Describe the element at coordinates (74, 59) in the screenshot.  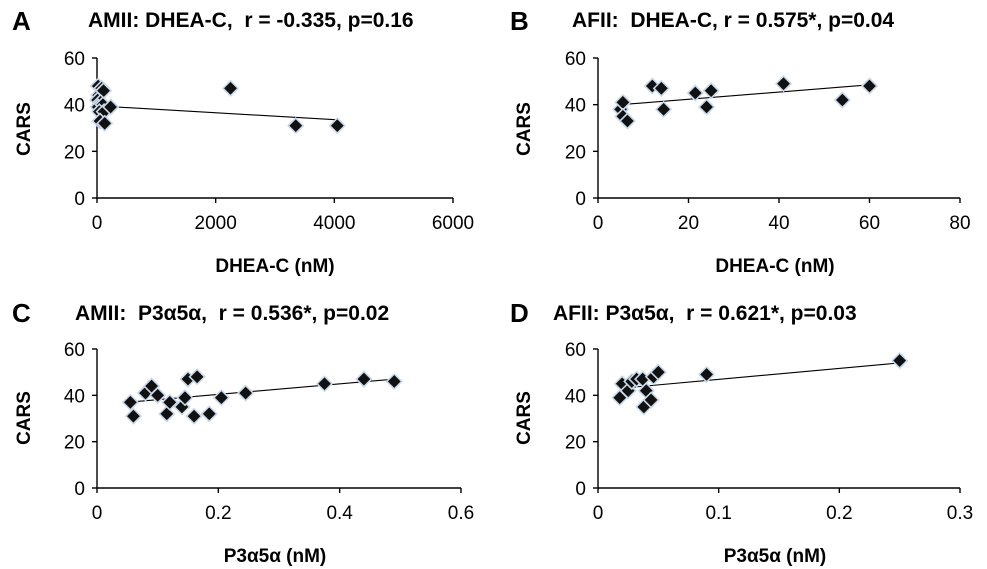
I see `y-tick-label-a: 60` at that location.